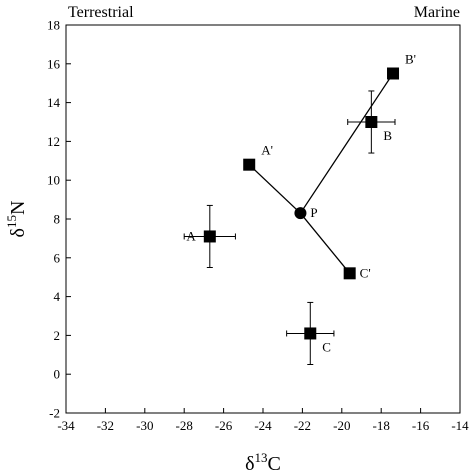  I want to click on y-tick-label: 0, so click(57, 374).